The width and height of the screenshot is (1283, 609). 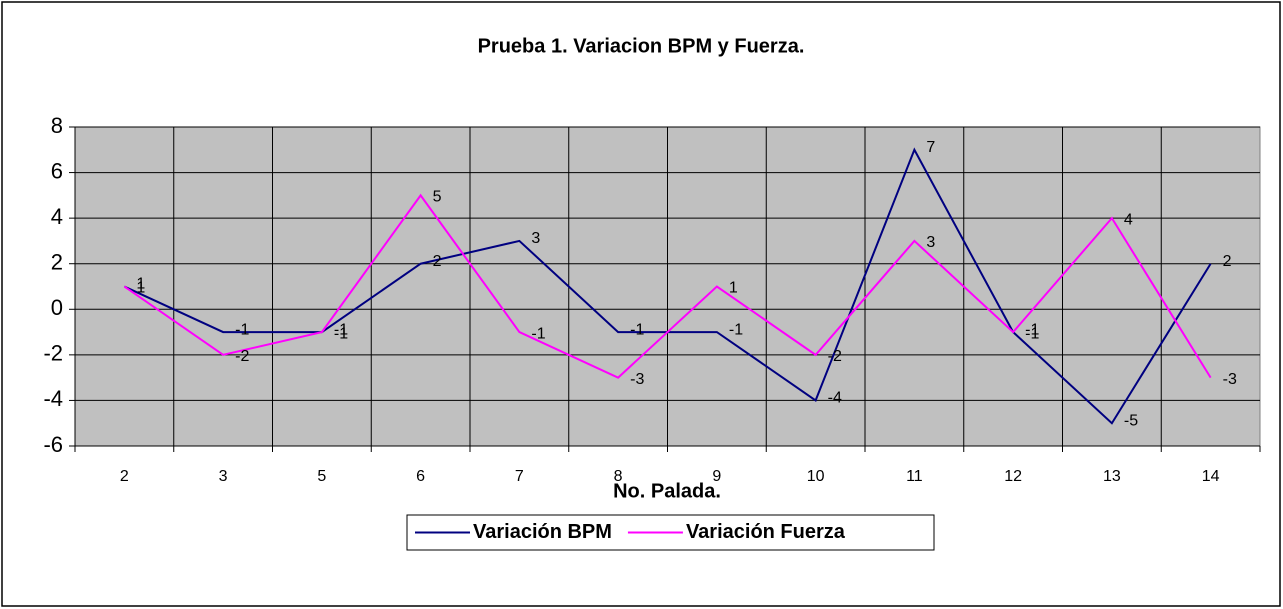 What do you see at coordinates (930, 147) in the screenshot?
I see `data-label: 7` at bounding box center [930, 147].